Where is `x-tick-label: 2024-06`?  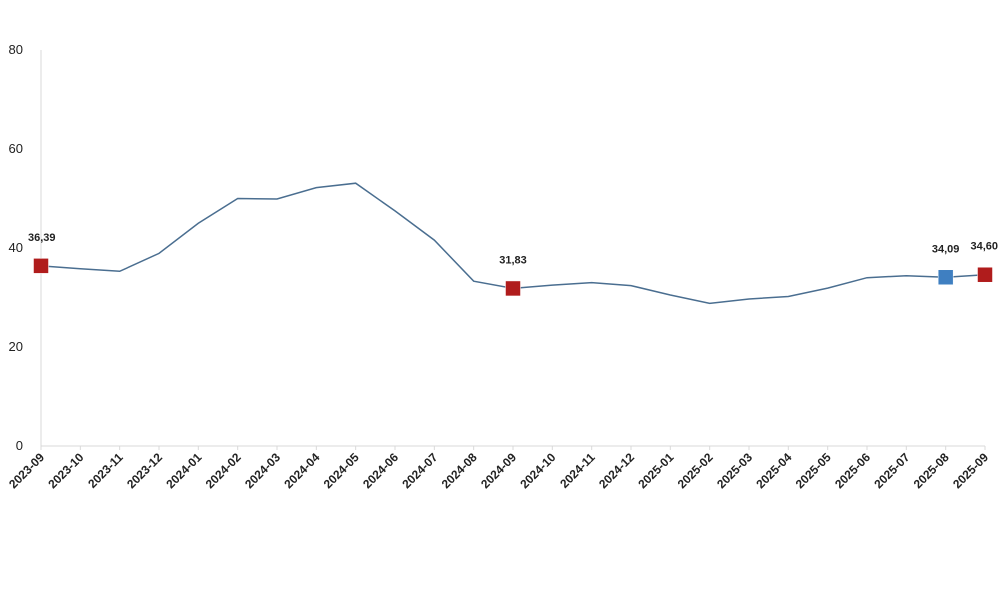
x-tick-label: 2024-06 is located at coordinates (380, 470).